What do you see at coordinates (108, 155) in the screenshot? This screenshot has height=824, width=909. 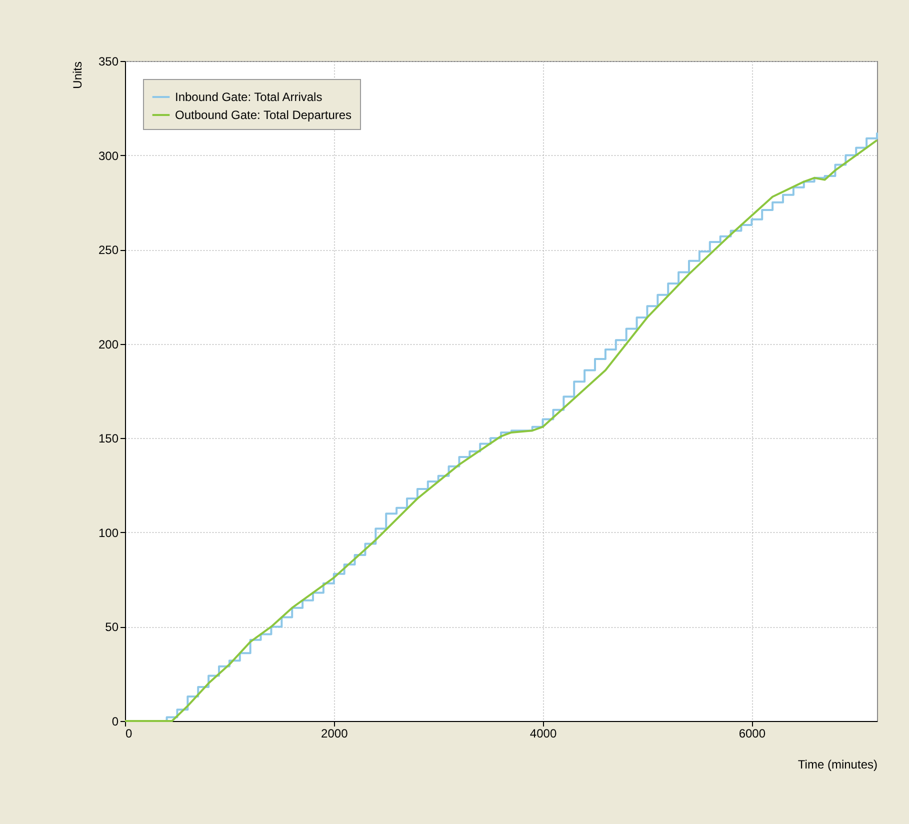 I see `y-tick-label: 300` at bounding box center [108, 155].